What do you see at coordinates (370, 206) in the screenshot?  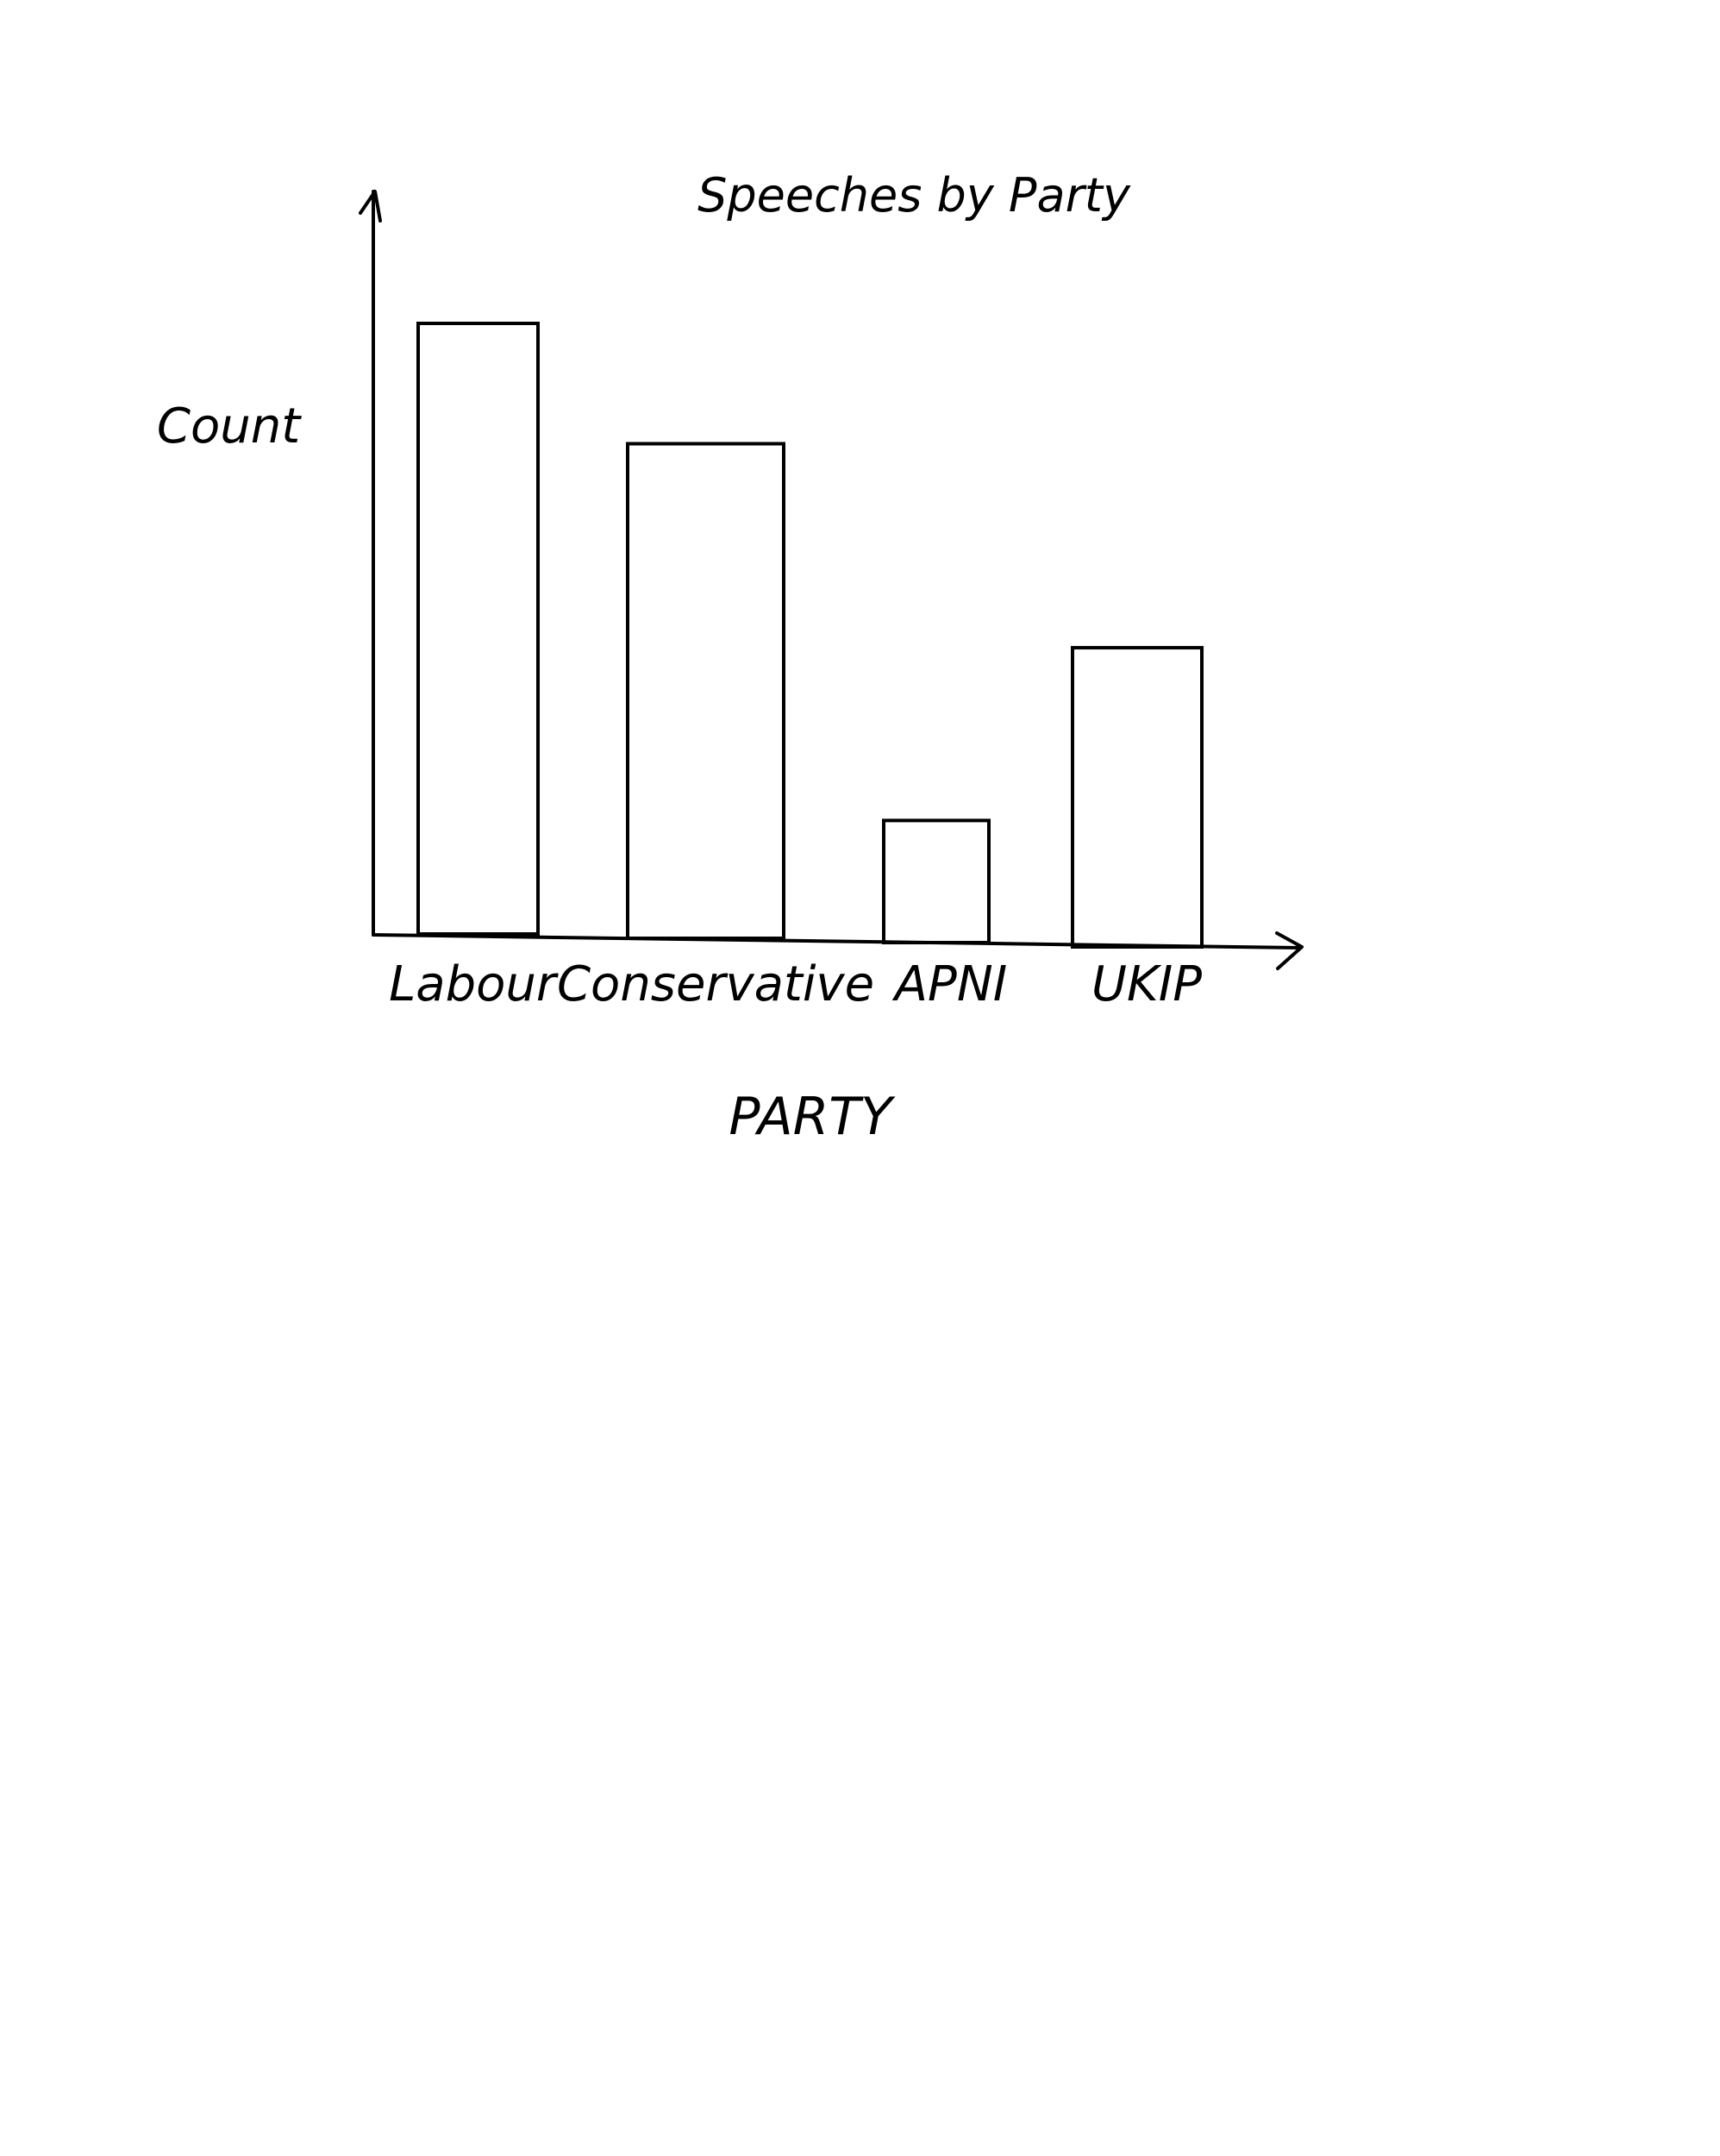 I see `y-axis-arrowhead` at bounding box center [370, 206].